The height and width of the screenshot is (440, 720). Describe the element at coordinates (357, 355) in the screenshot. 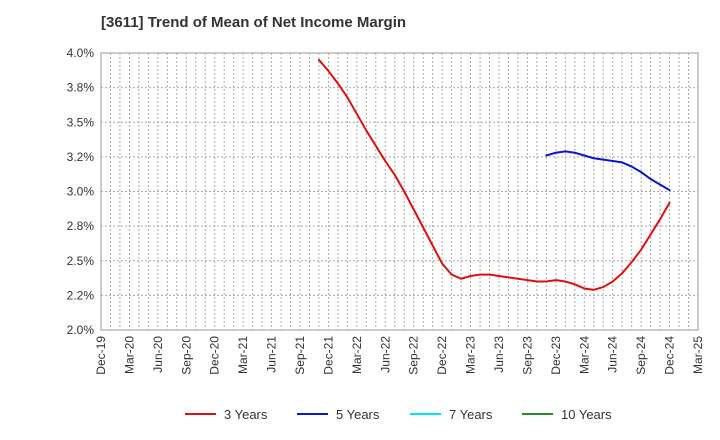

I see `x-tick-label: Mar-22` at that location.